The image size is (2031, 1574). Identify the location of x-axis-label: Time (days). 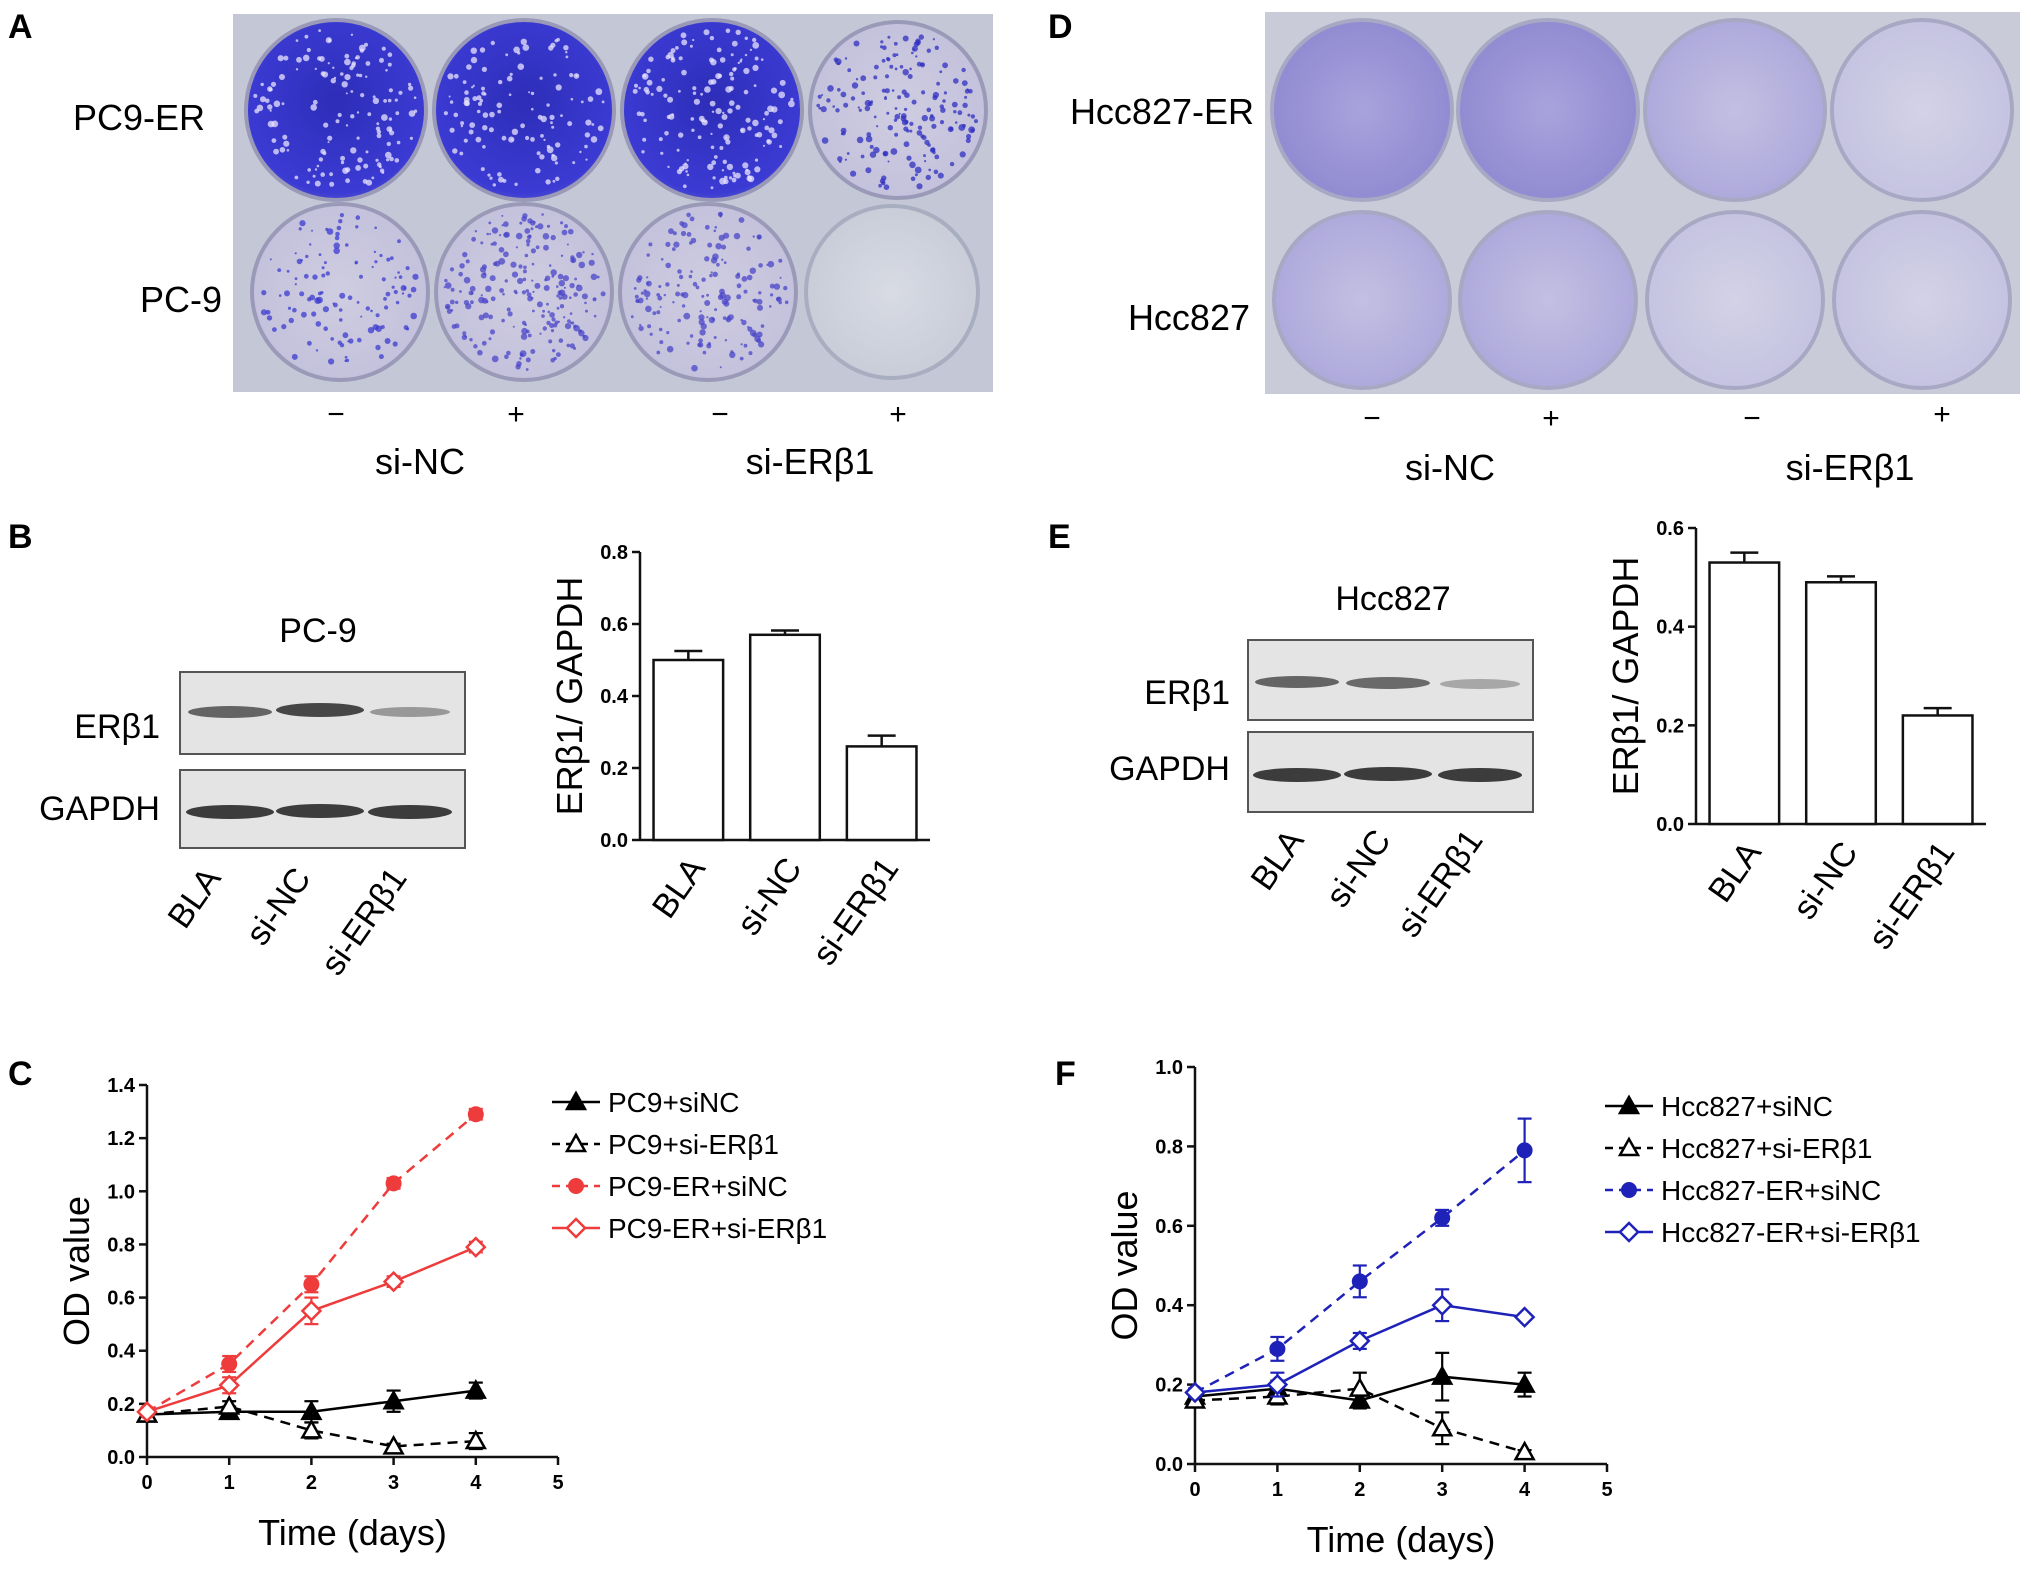
(1401, 1539).